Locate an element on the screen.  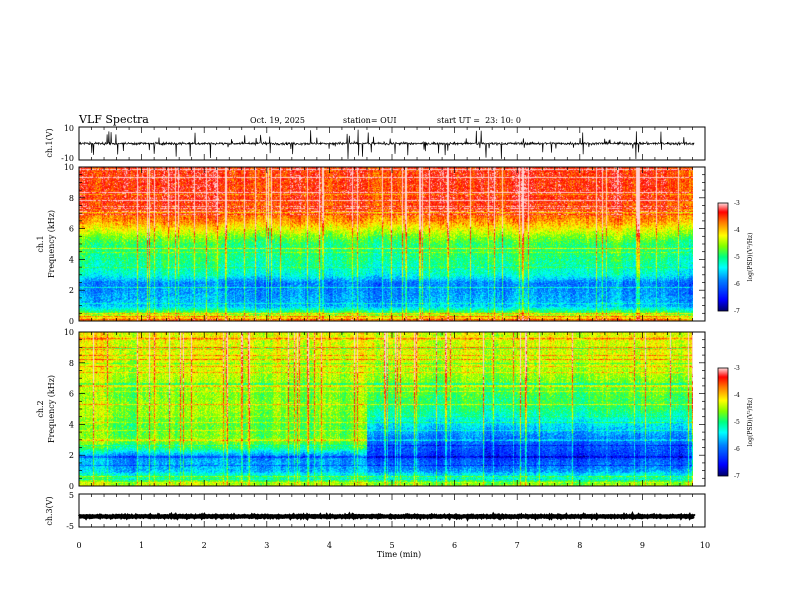
ch1-wave-ylabel: ch.1(V) is located at coordinates (49, 142).